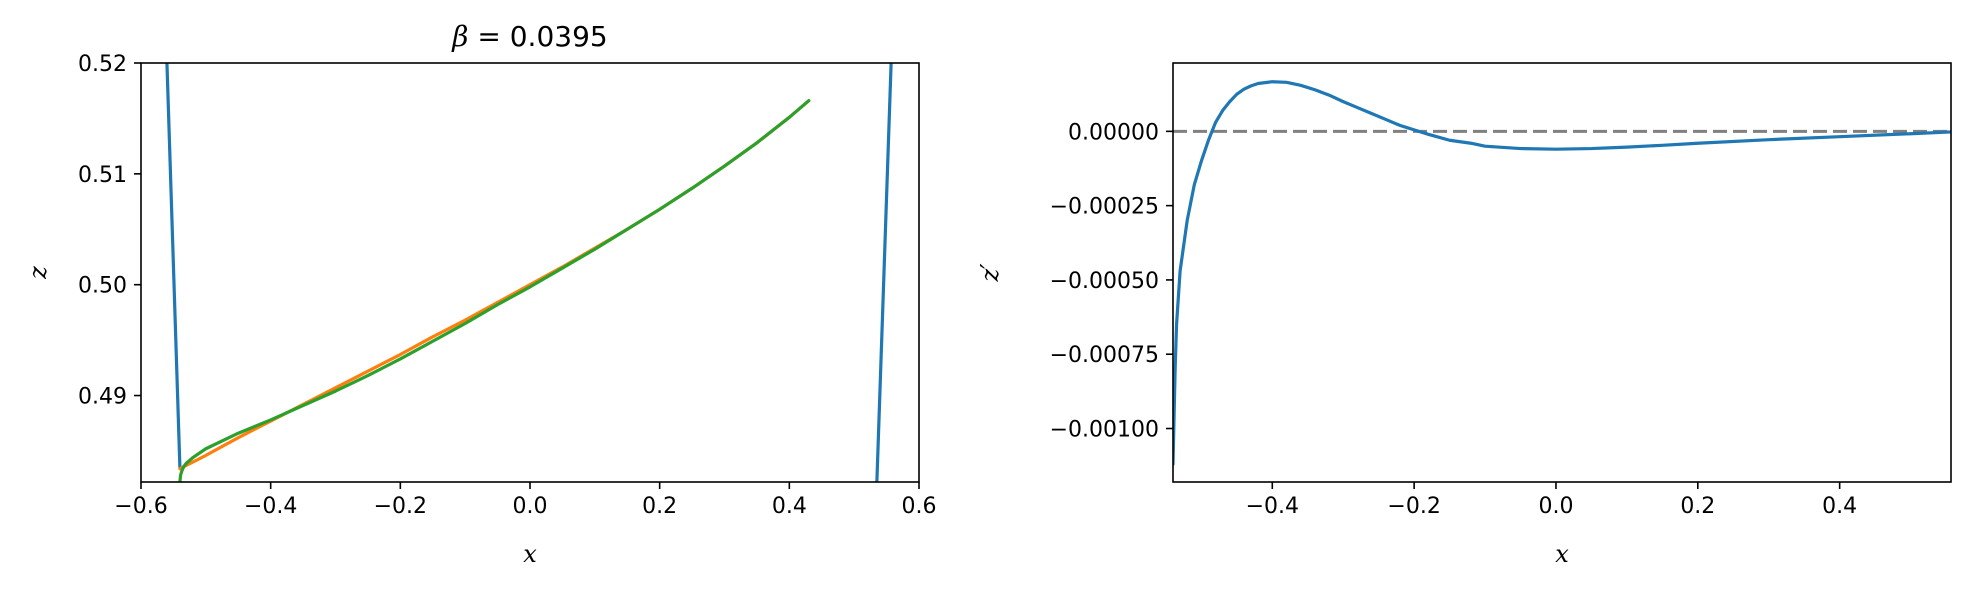  I want to click on y-tick-label: 0.50, so click(102, 286).